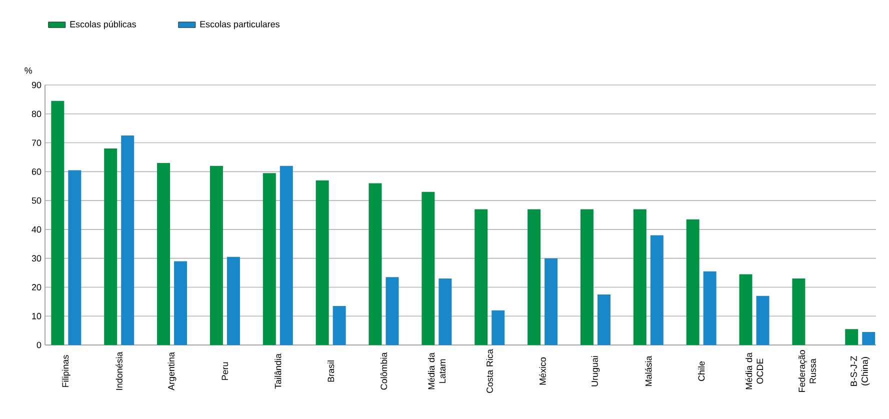  Describe the element at coordinates (648, 371) in the screenshot. I see `x-tick-label: Malásia` at that location.